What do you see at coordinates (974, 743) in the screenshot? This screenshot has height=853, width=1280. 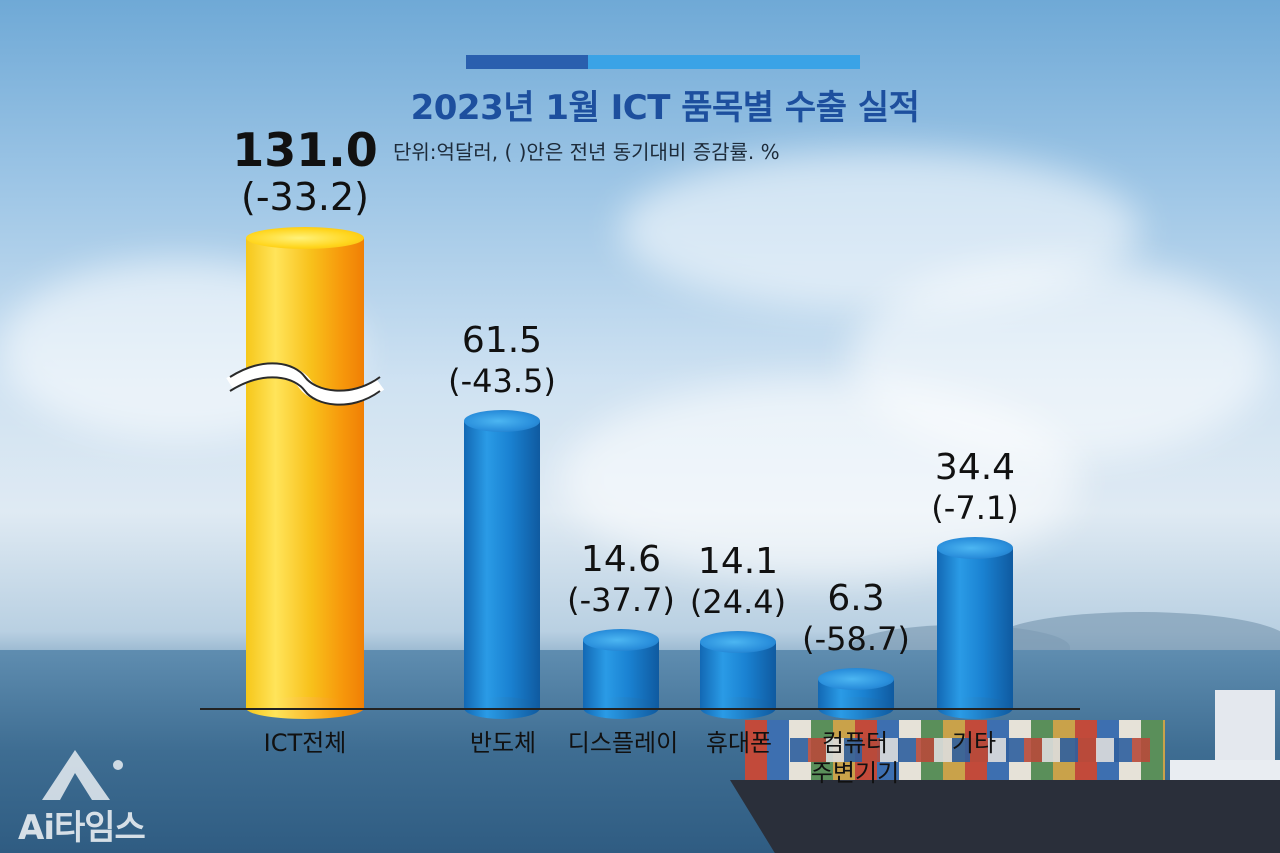 I see `category-label-other: 기타` at bounding box center [974, 743].